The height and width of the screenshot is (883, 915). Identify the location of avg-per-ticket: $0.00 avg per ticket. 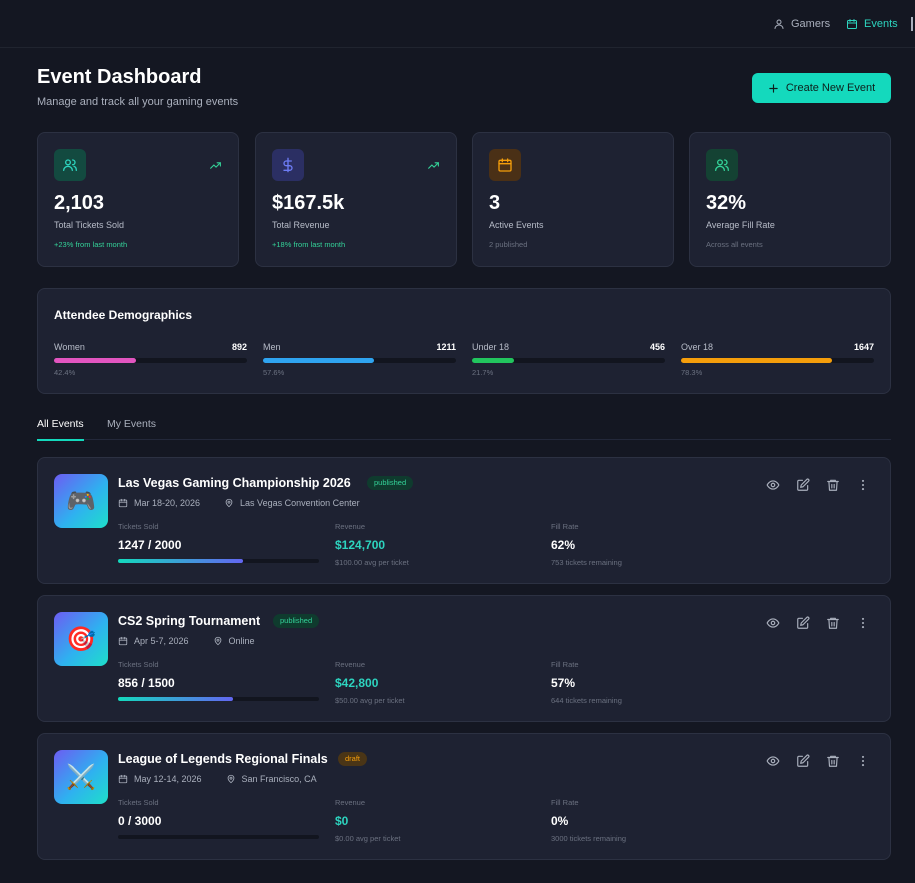
(368, 838).